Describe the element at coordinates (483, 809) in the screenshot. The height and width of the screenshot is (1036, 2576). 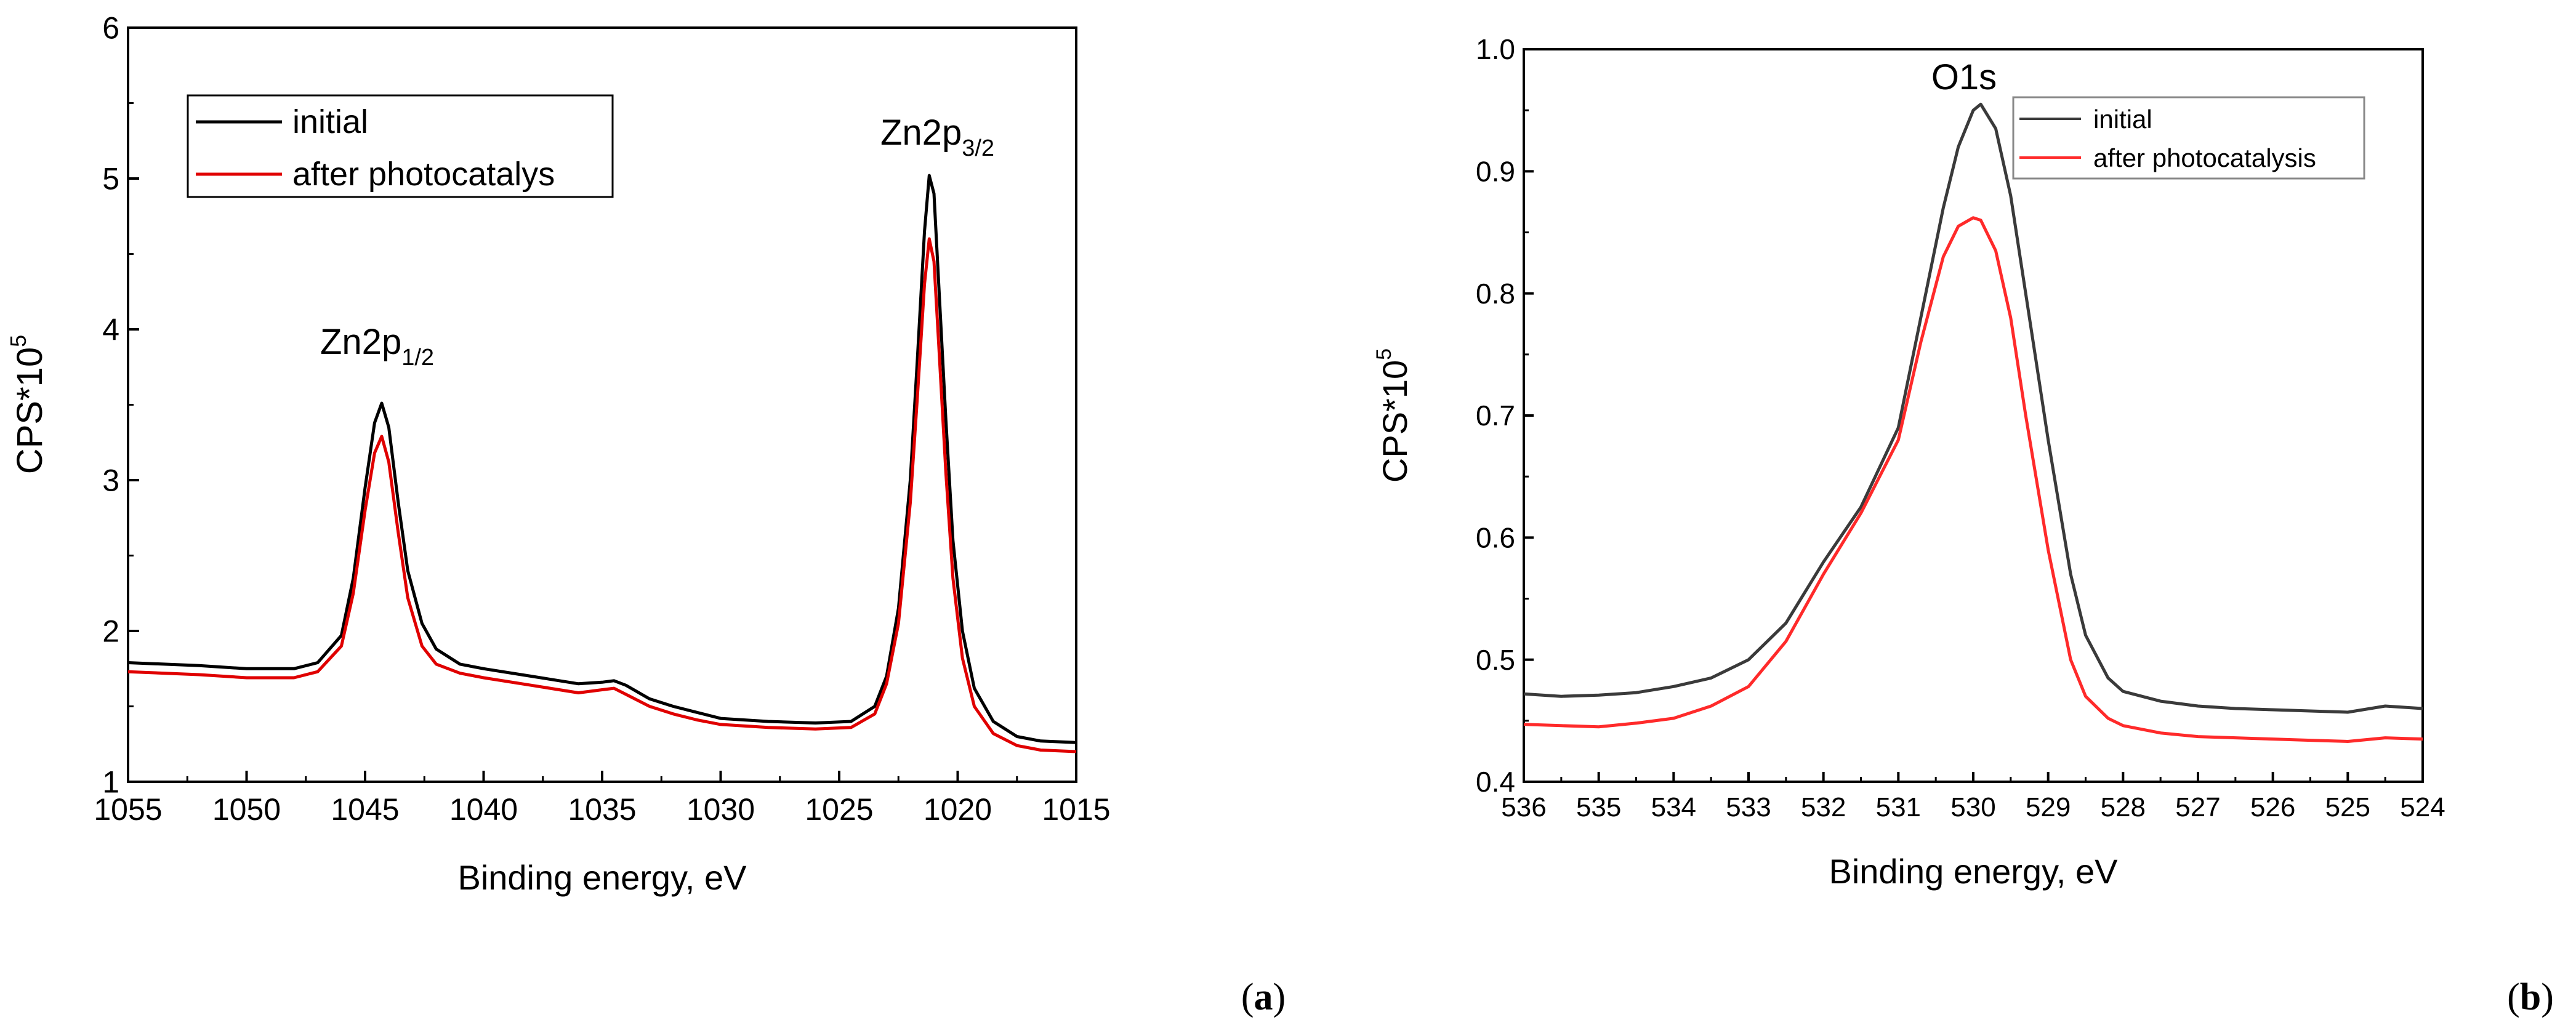
I see `x-tick-label: 1040` at that location.